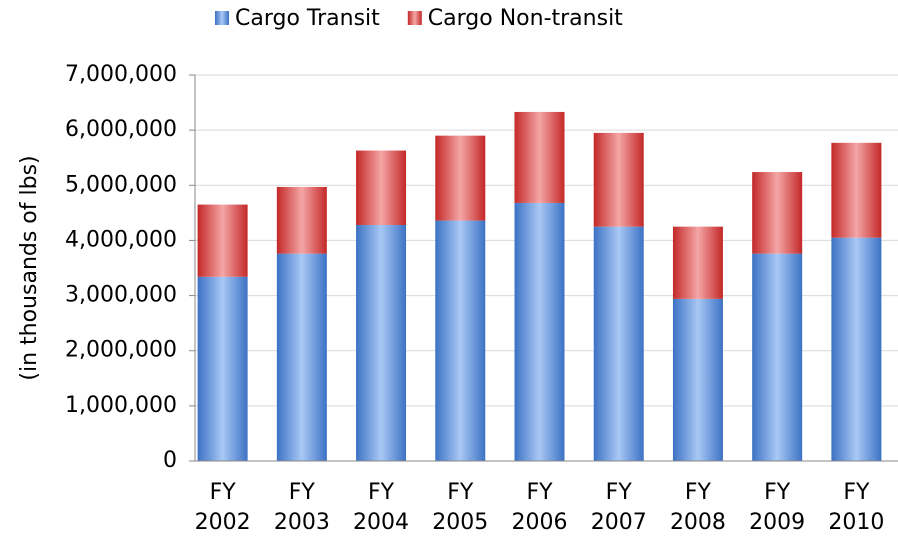 The width and height of the screenshot is (898, 542). What do you see at coordinates (29, 267) in the screenshot?
I see `y-axis-title: (in thousands of lbs)` at bounding box center [29, 267].